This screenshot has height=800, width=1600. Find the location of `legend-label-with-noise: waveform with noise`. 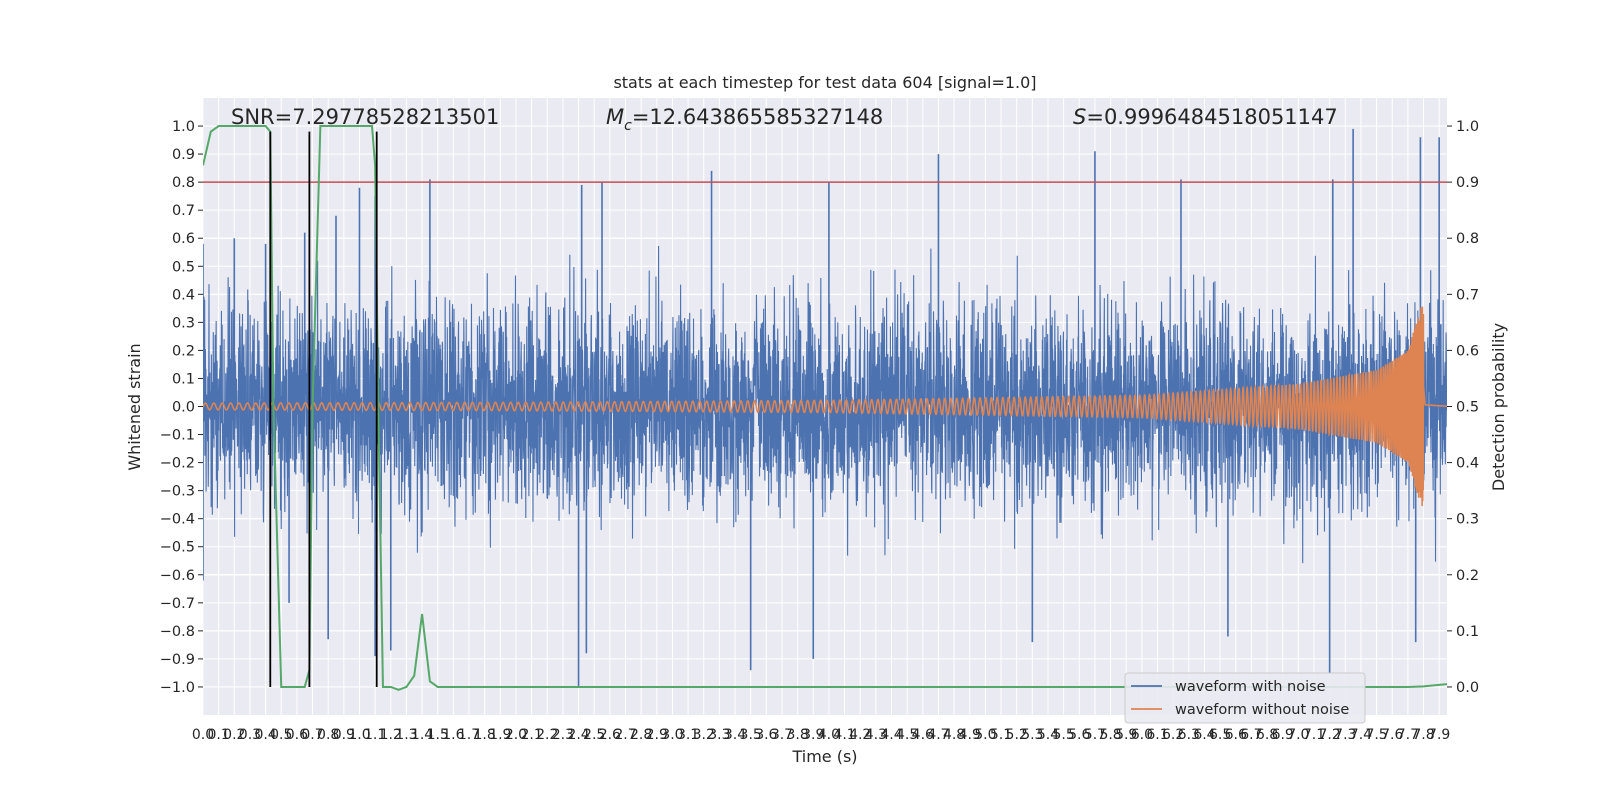

legend-label-with-noise: waveform with noise is located at coordinates (1250, 687).